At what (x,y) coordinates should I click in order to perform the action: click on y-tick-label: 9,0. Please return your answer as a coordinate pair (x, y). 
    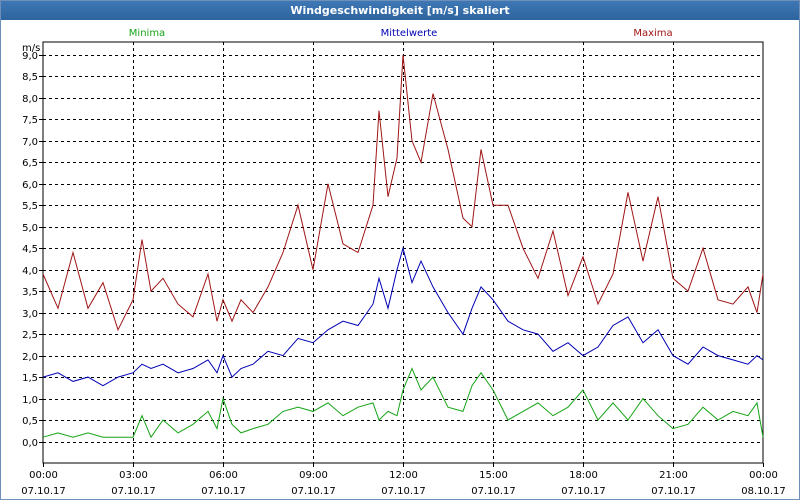
    Looking at the image, I should click on (30, 56).